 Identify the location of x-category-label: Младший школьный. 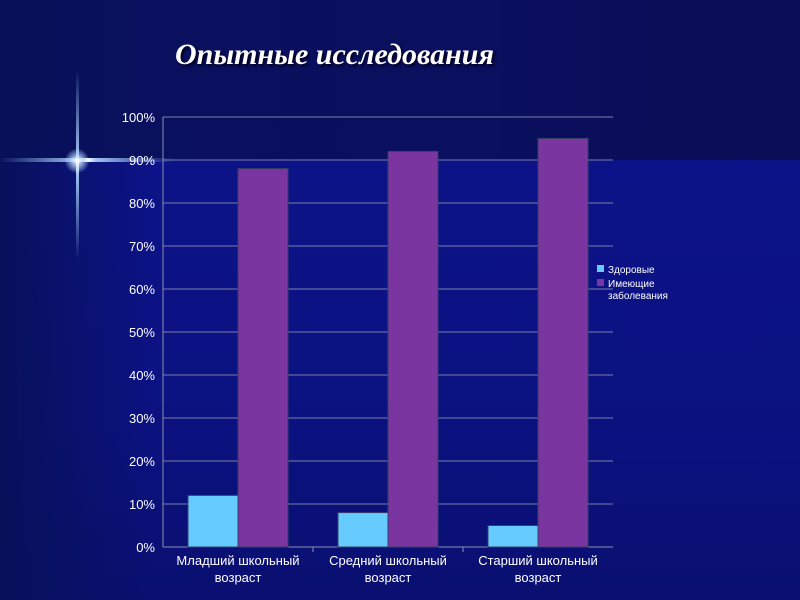
(237, 560).